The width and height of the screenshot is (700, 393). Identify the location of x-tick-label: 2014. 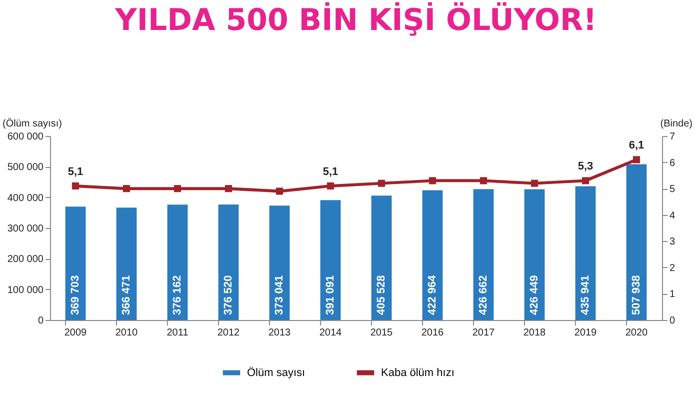
(330, 333).